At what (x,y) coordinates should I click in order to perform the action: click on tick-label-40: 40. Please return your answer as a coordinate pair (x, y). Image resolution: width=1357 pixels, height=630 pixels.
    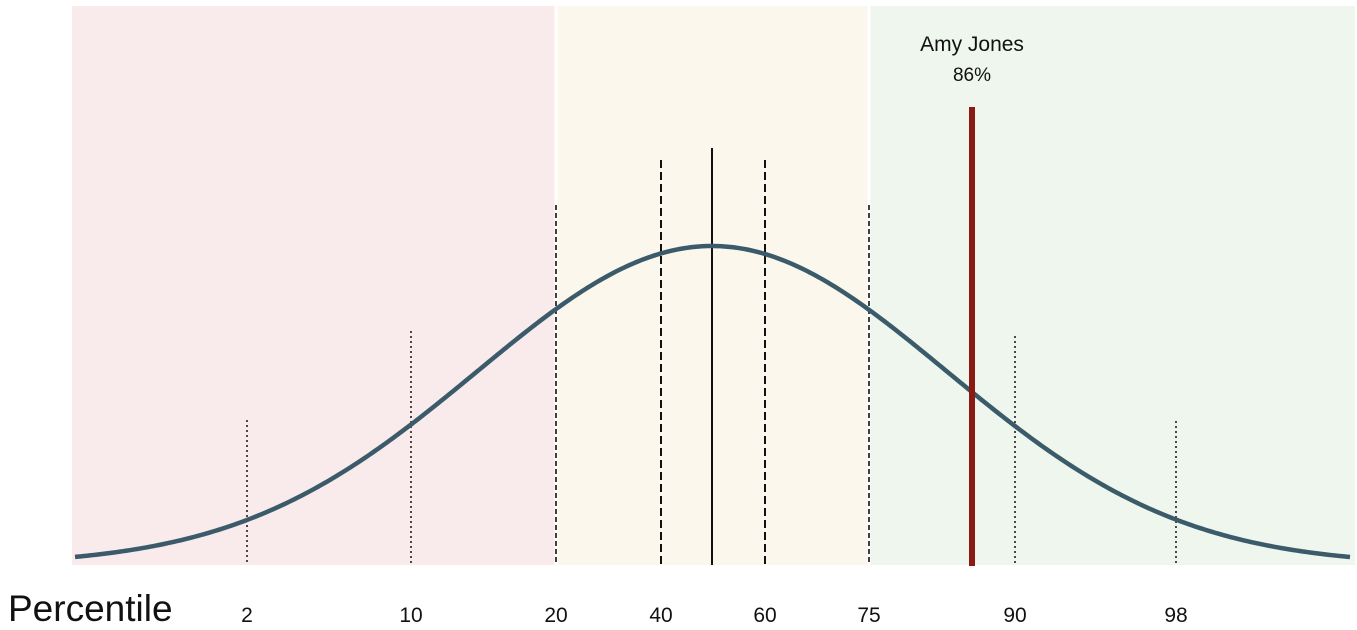
    Looking at the image, I should click on (660, 615).